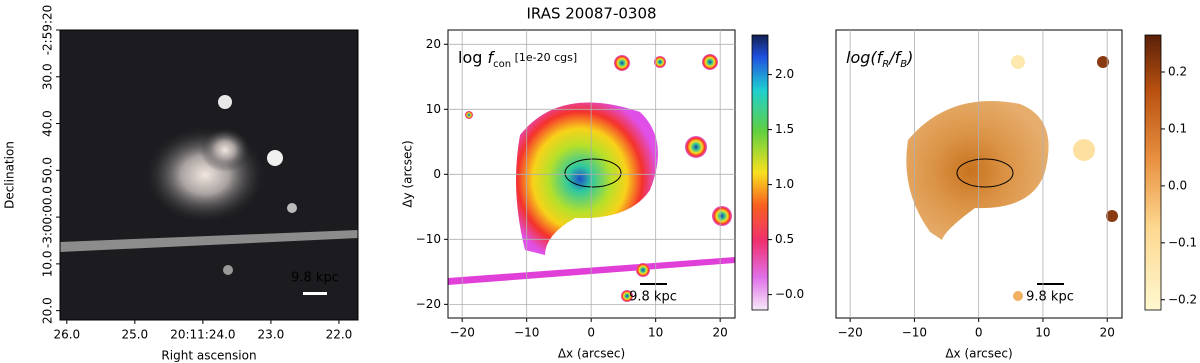 The image size is (1200, 363). What do you see at coordinates (408, 173) in the screenshot?
I see `y-axis-label: Δy (arcsec)` at bounding box center [408, 173].